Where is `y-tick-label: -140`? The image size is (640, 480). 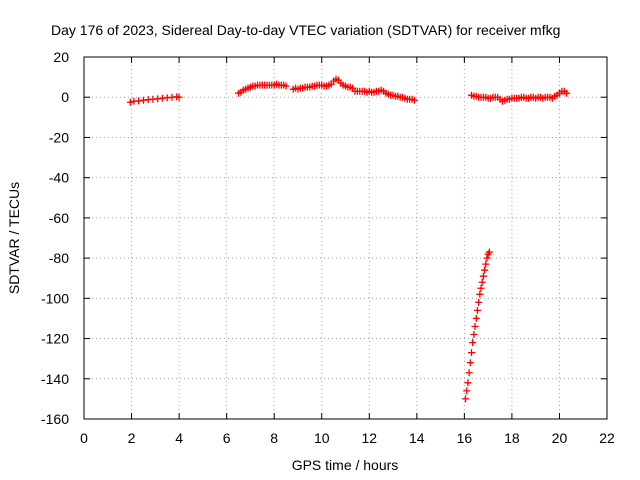
y-tick-label: -140 is located at coordinates (55, 379).